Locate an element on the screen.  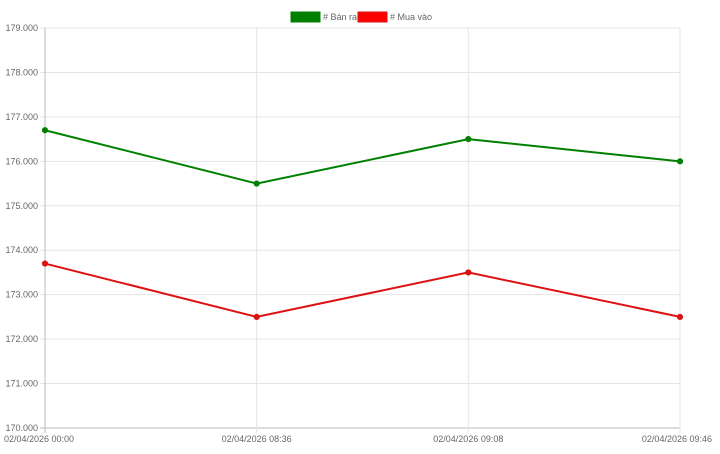
y-tick-label: 172.000 is located at coordinates (21, 339).